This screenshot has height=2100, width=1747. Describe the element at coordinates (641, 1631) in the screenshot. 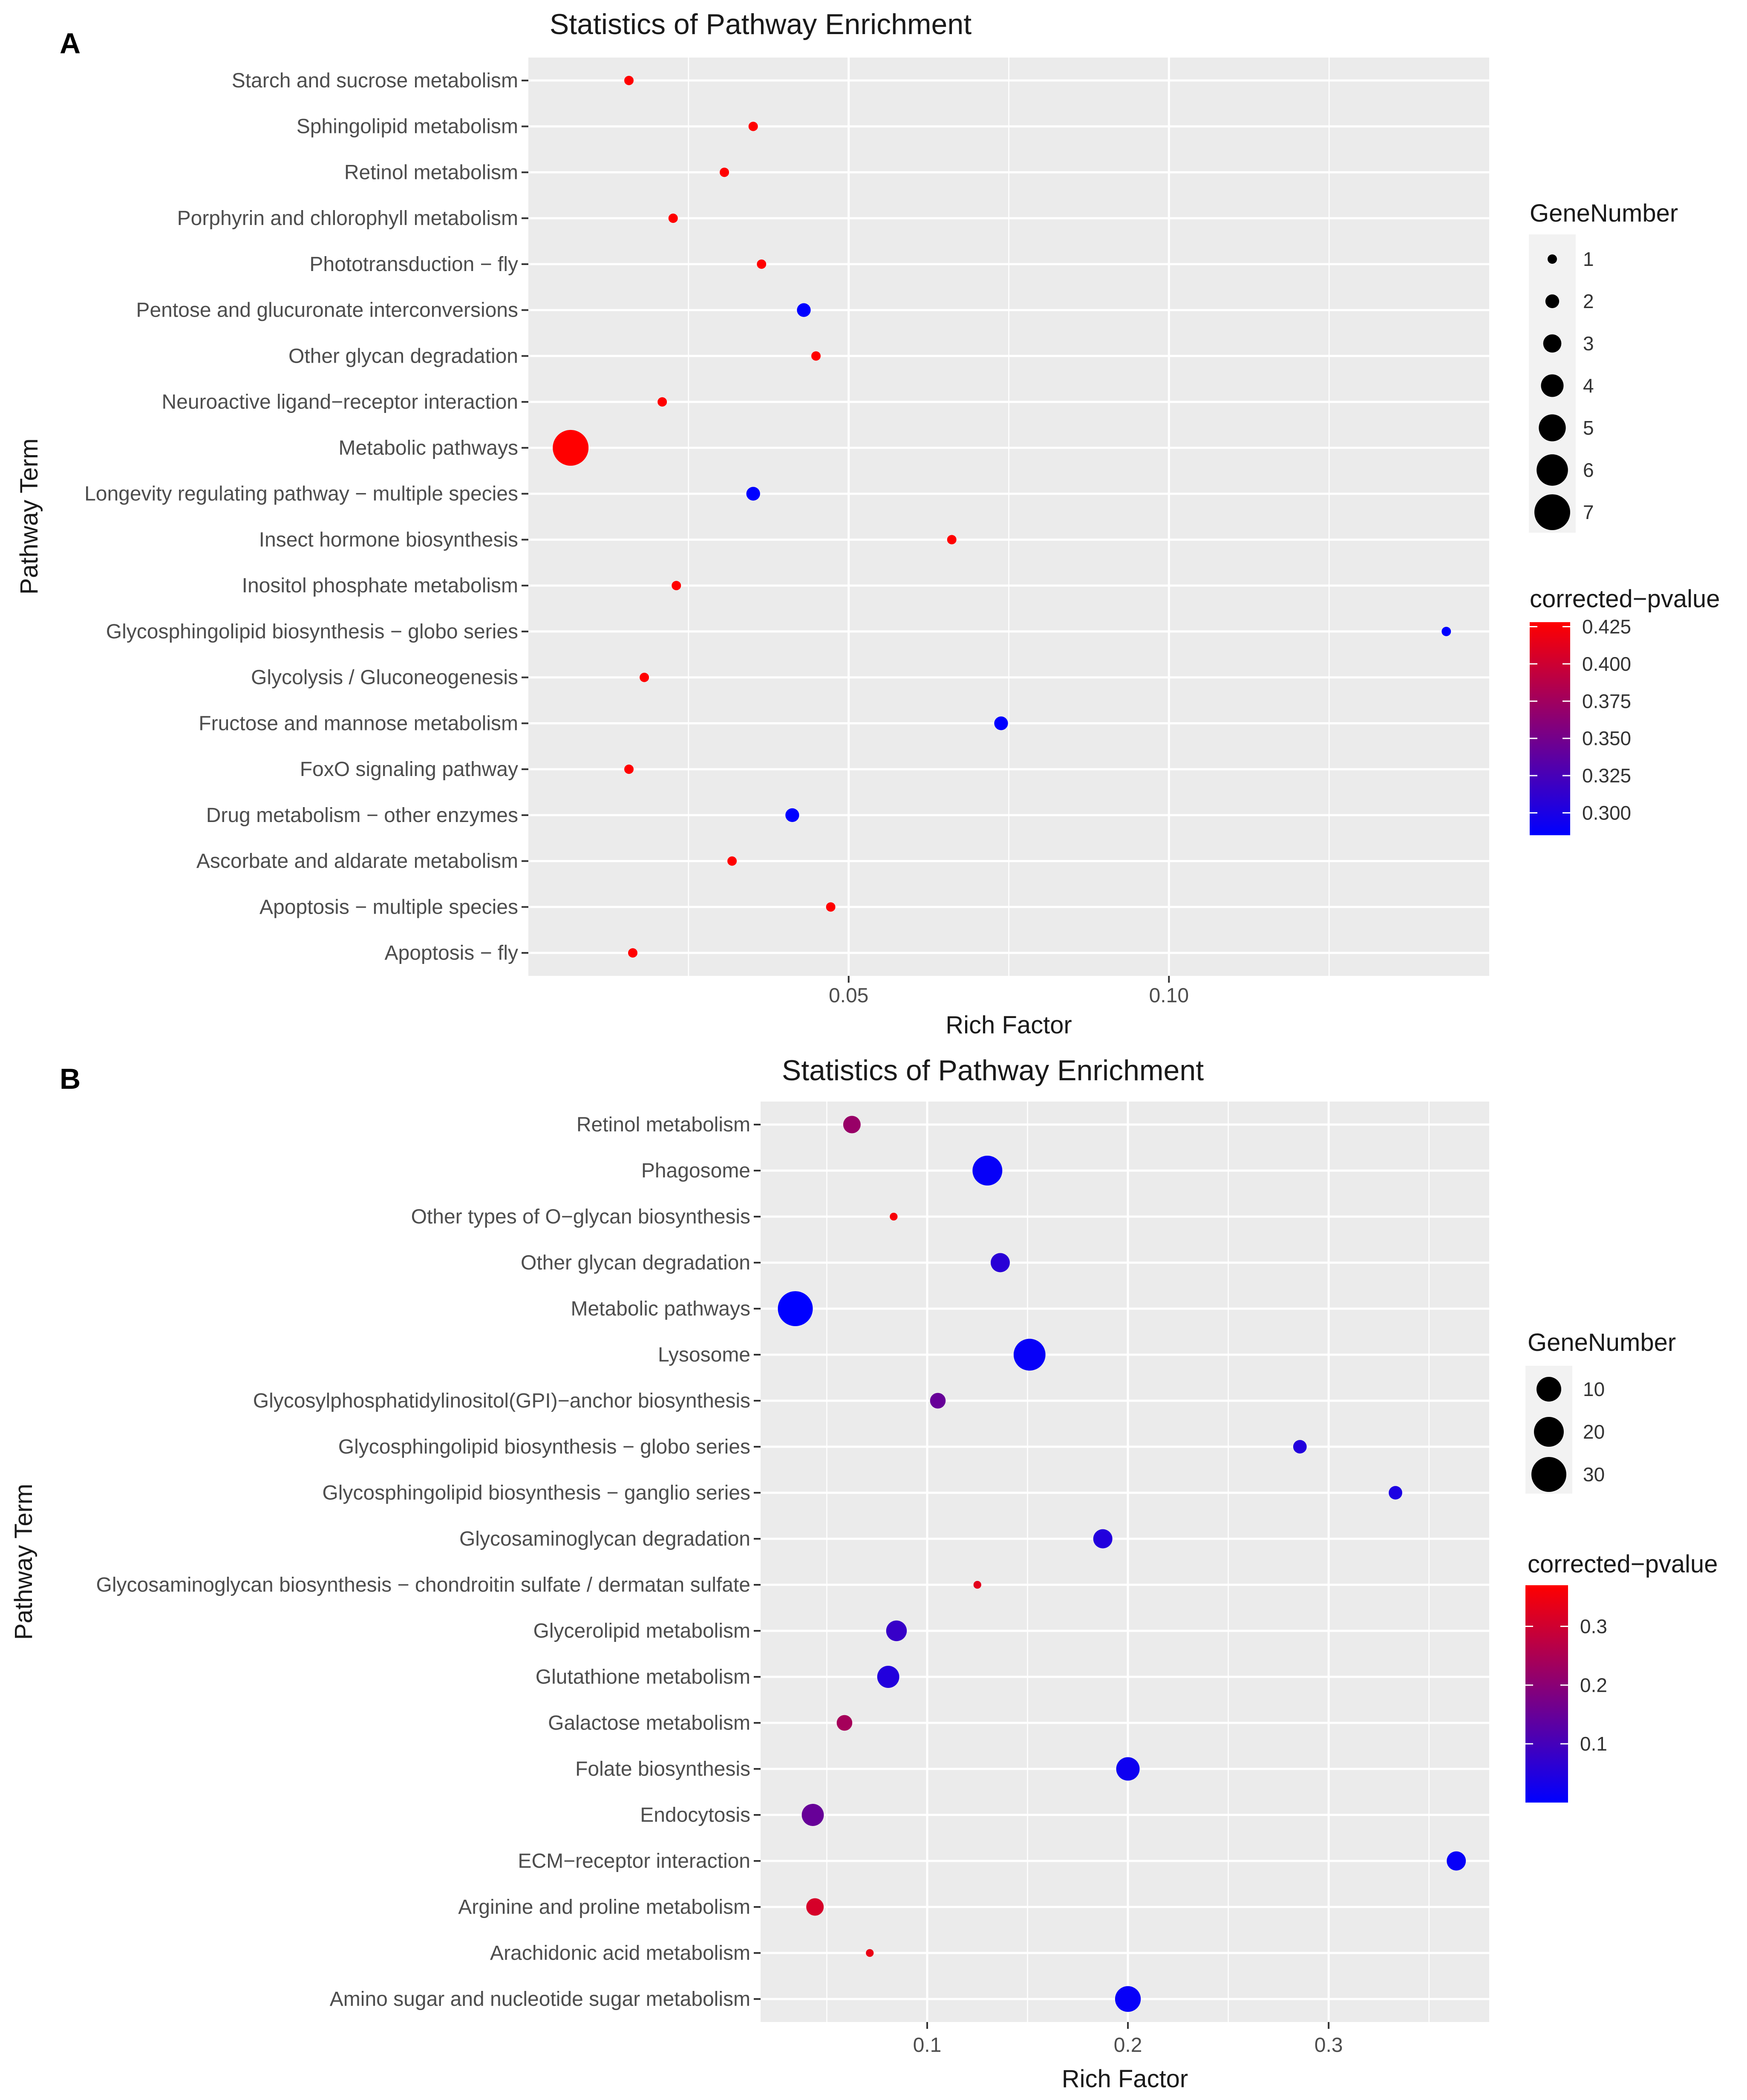

I see `y-tick-label: Glycerolipid metabolism` at that location.